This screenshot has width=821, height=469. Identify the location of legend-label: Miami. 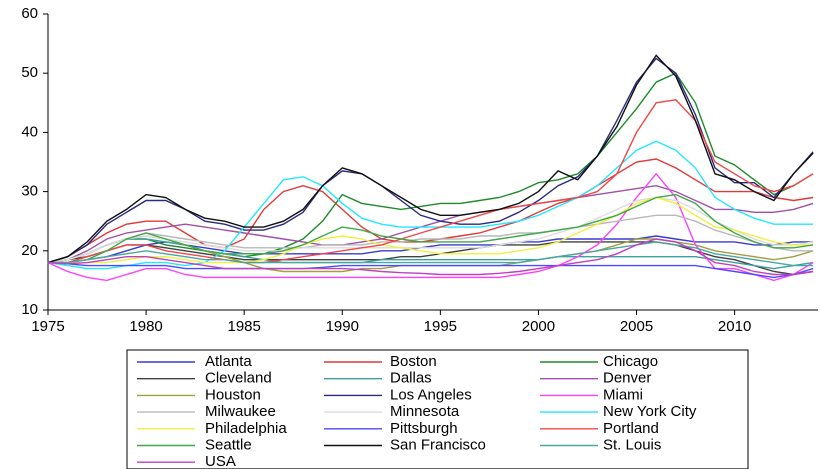
(623, 394).